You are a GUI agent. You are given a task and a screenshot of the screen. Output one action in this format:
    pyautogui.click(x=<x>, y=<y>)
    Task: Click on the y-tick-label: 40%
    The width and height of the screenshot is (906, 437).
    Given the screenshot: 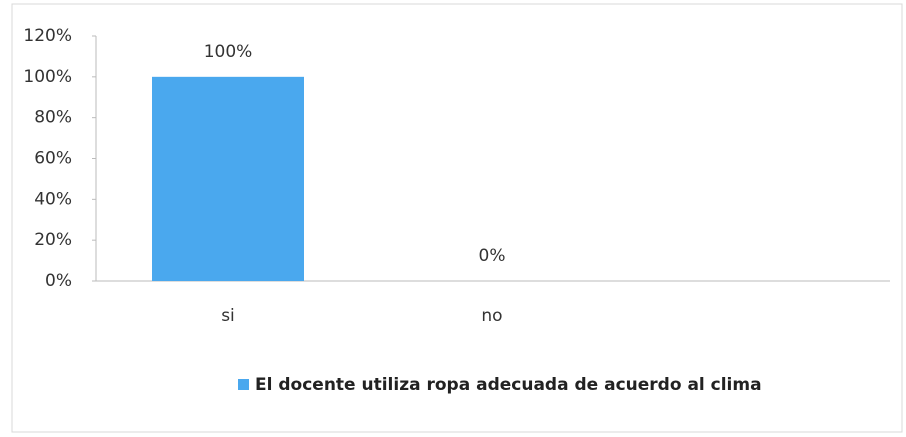 What is the action you would take?
    pyautogui.click(x=53, y=199)
    